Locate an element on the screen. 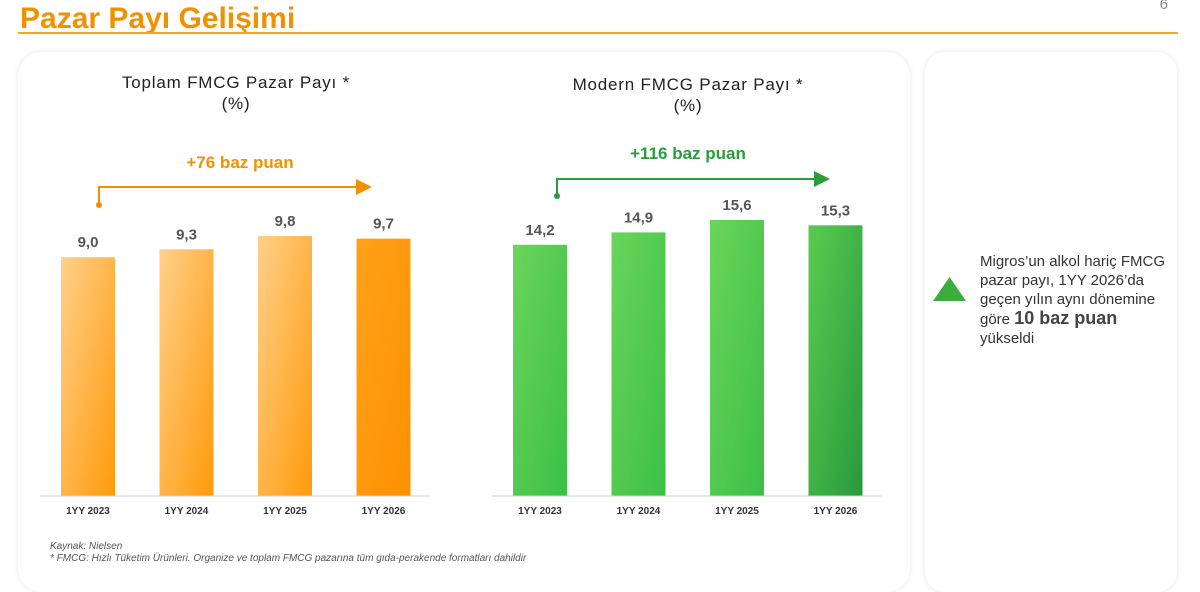 The image size is (1200, 592). title-underline is located at coordinates (598, 33).